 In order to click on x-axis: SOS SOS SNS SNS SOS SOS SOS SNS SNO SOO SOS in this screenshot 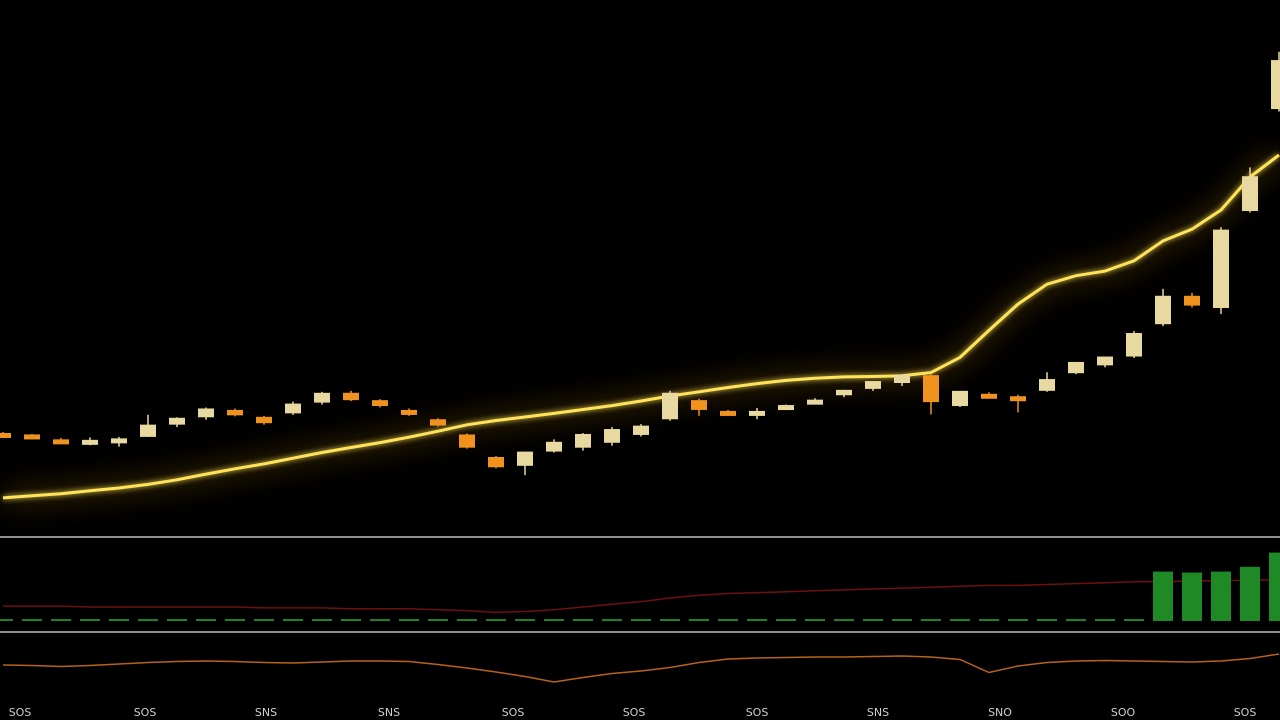, I will do `click(633, 712)`.